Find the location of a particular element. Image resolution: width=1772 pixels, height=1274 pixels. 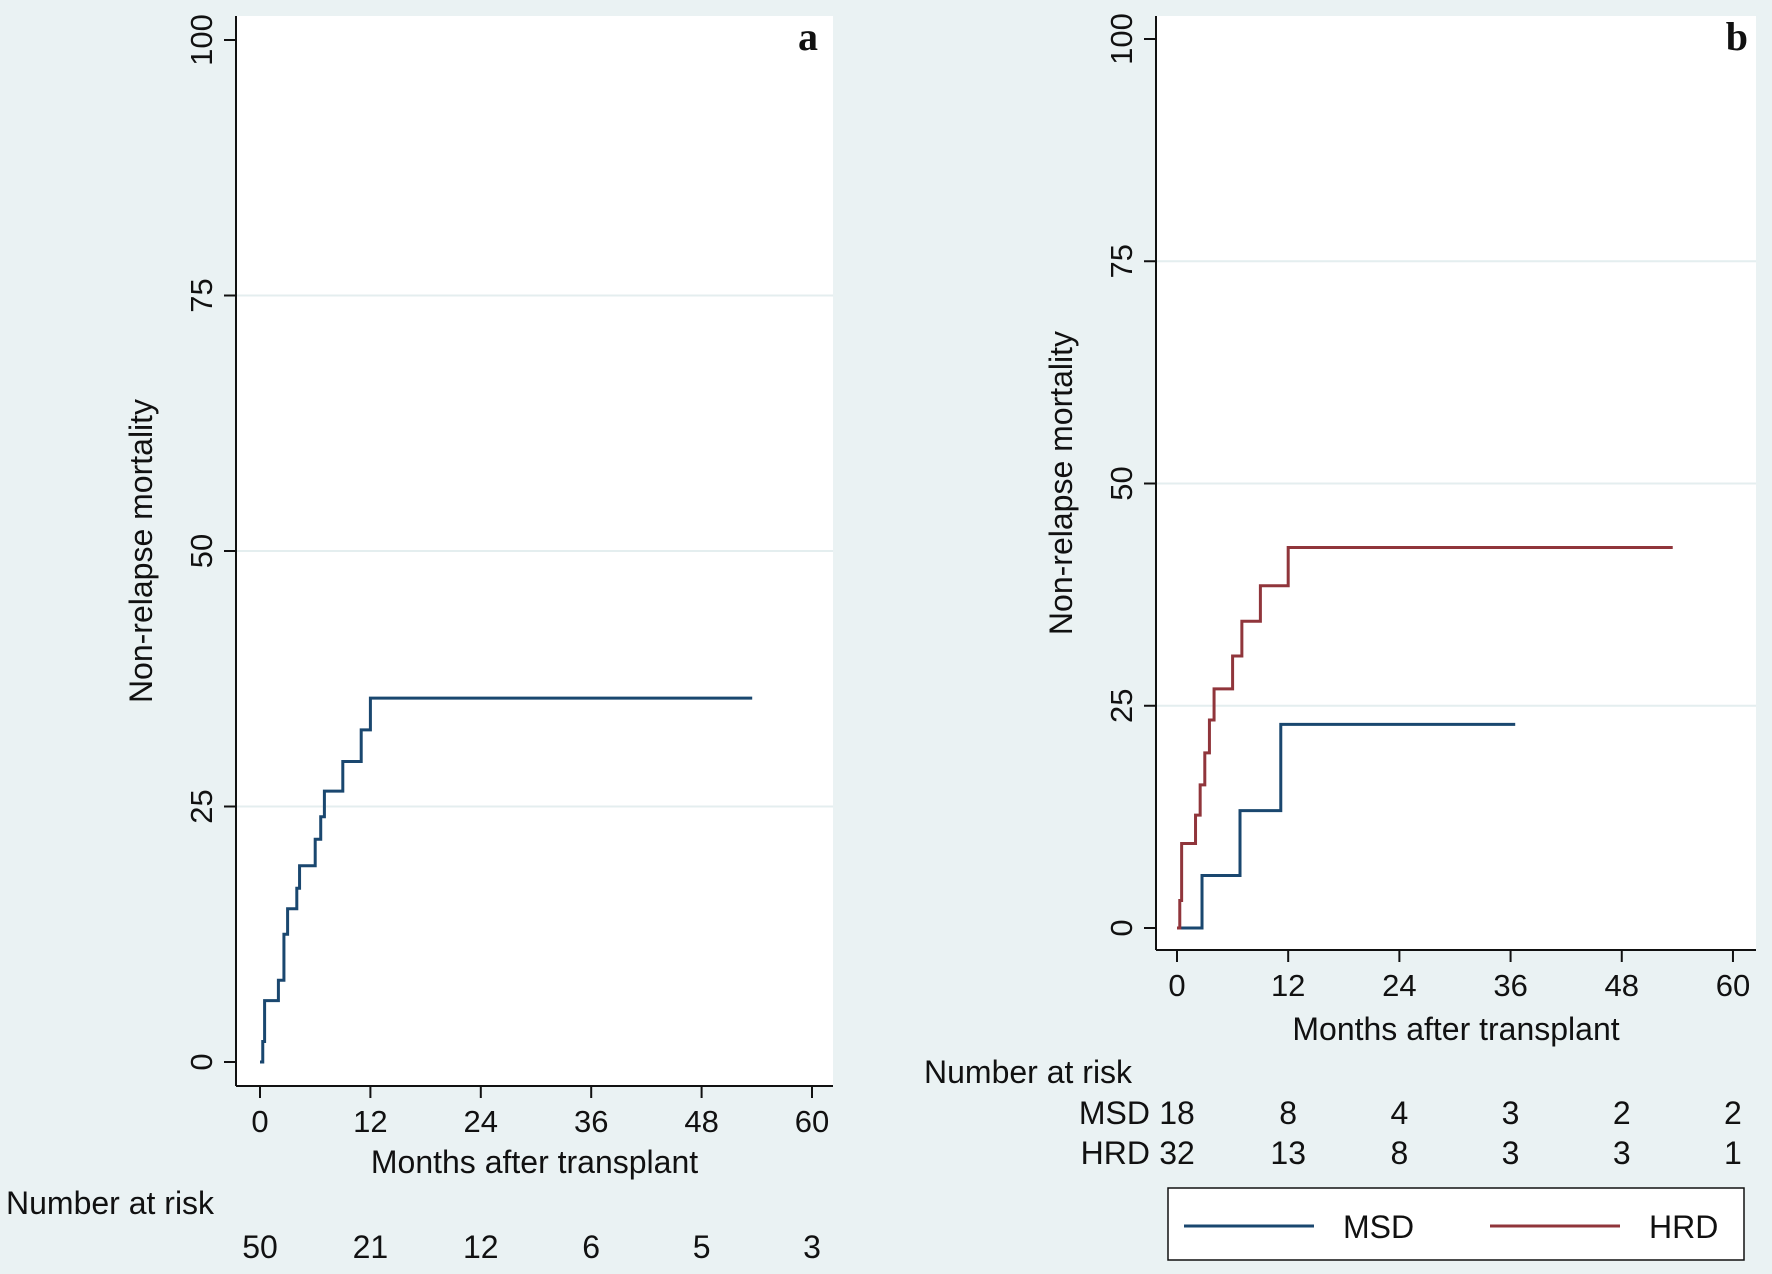

legend-box is located at coordinates (1456, 1224).